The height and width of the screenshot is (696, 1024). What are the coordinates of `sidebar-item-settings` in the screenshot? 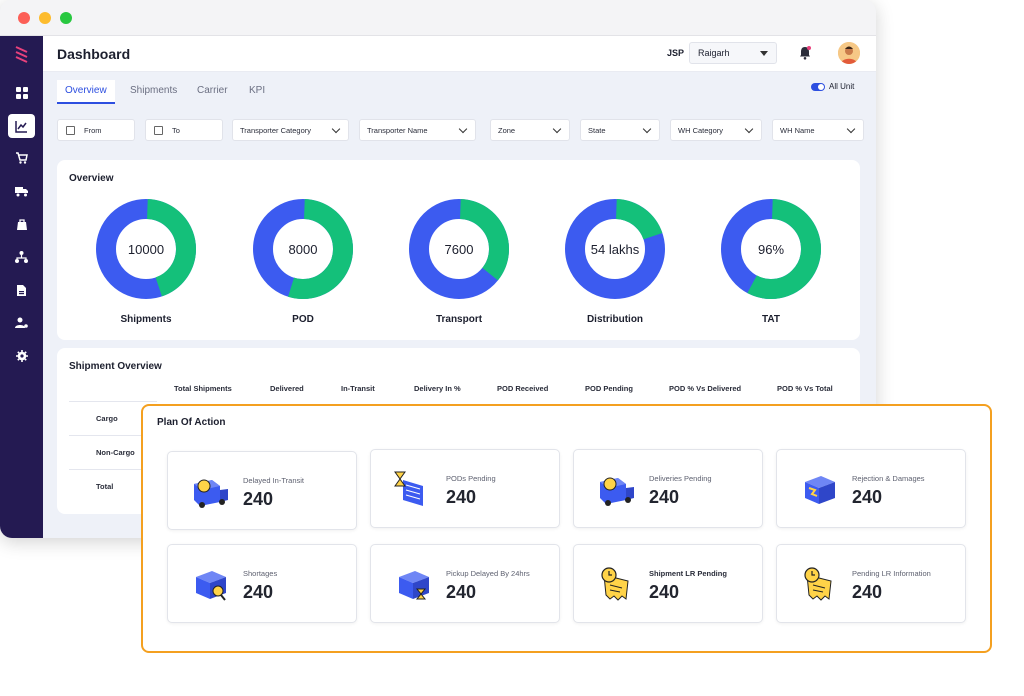 It's located at (21, 356).